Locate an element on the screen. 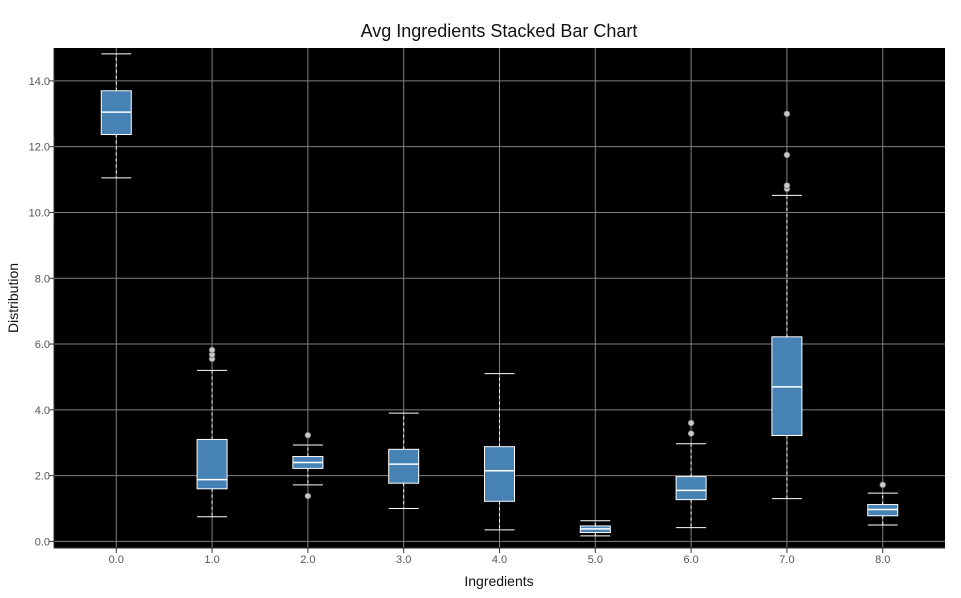 Image resolution: width=961 pixels, height=598 pixels. y-tick-label: 0.0 is located at coordinates (42, 542).